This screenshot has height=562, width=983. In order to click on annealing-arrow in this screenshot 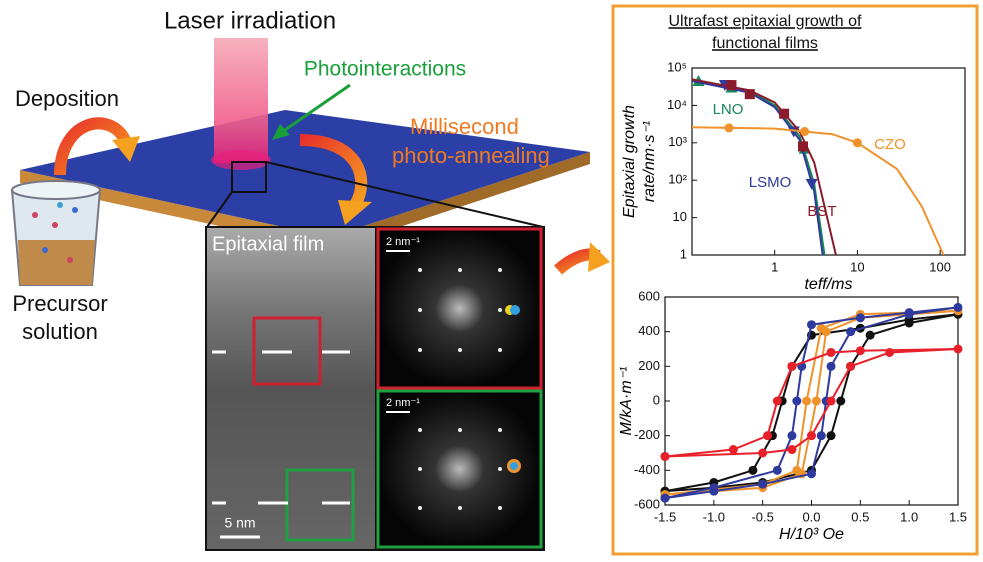, I will do `click(333, 171)`.